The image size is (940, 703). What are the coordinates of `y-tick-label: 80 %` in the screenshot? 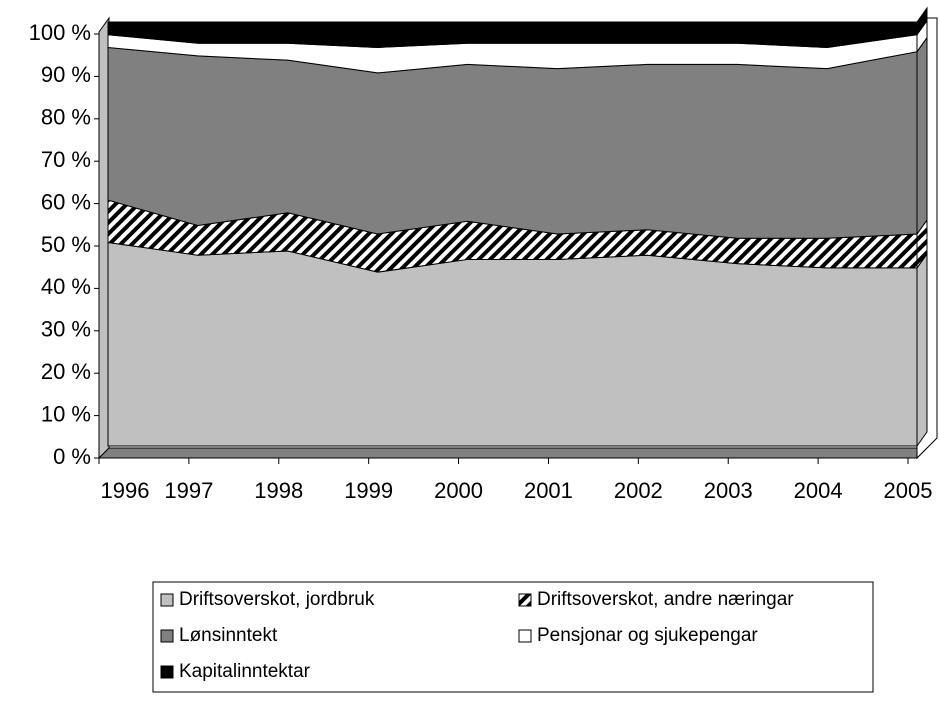 It's located at (66, 117).